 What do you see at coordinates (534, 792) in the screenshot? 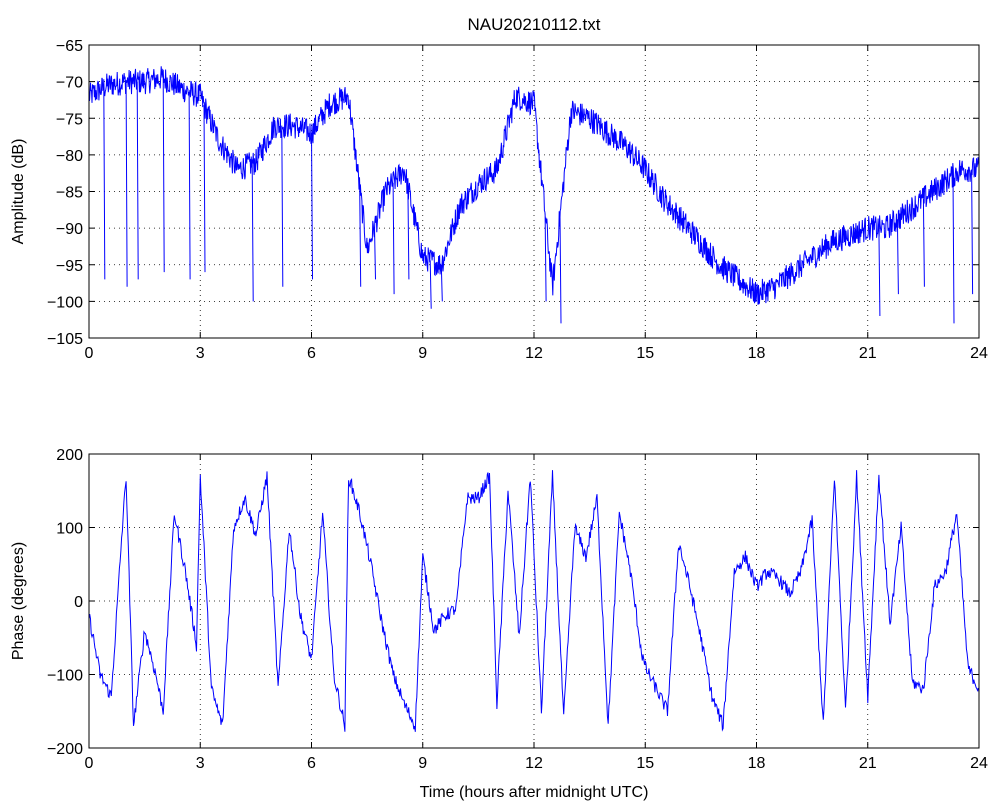
I see `phase-x-axis-label: Time (hours after midnight UTC)` at bounding box center [534, 792].